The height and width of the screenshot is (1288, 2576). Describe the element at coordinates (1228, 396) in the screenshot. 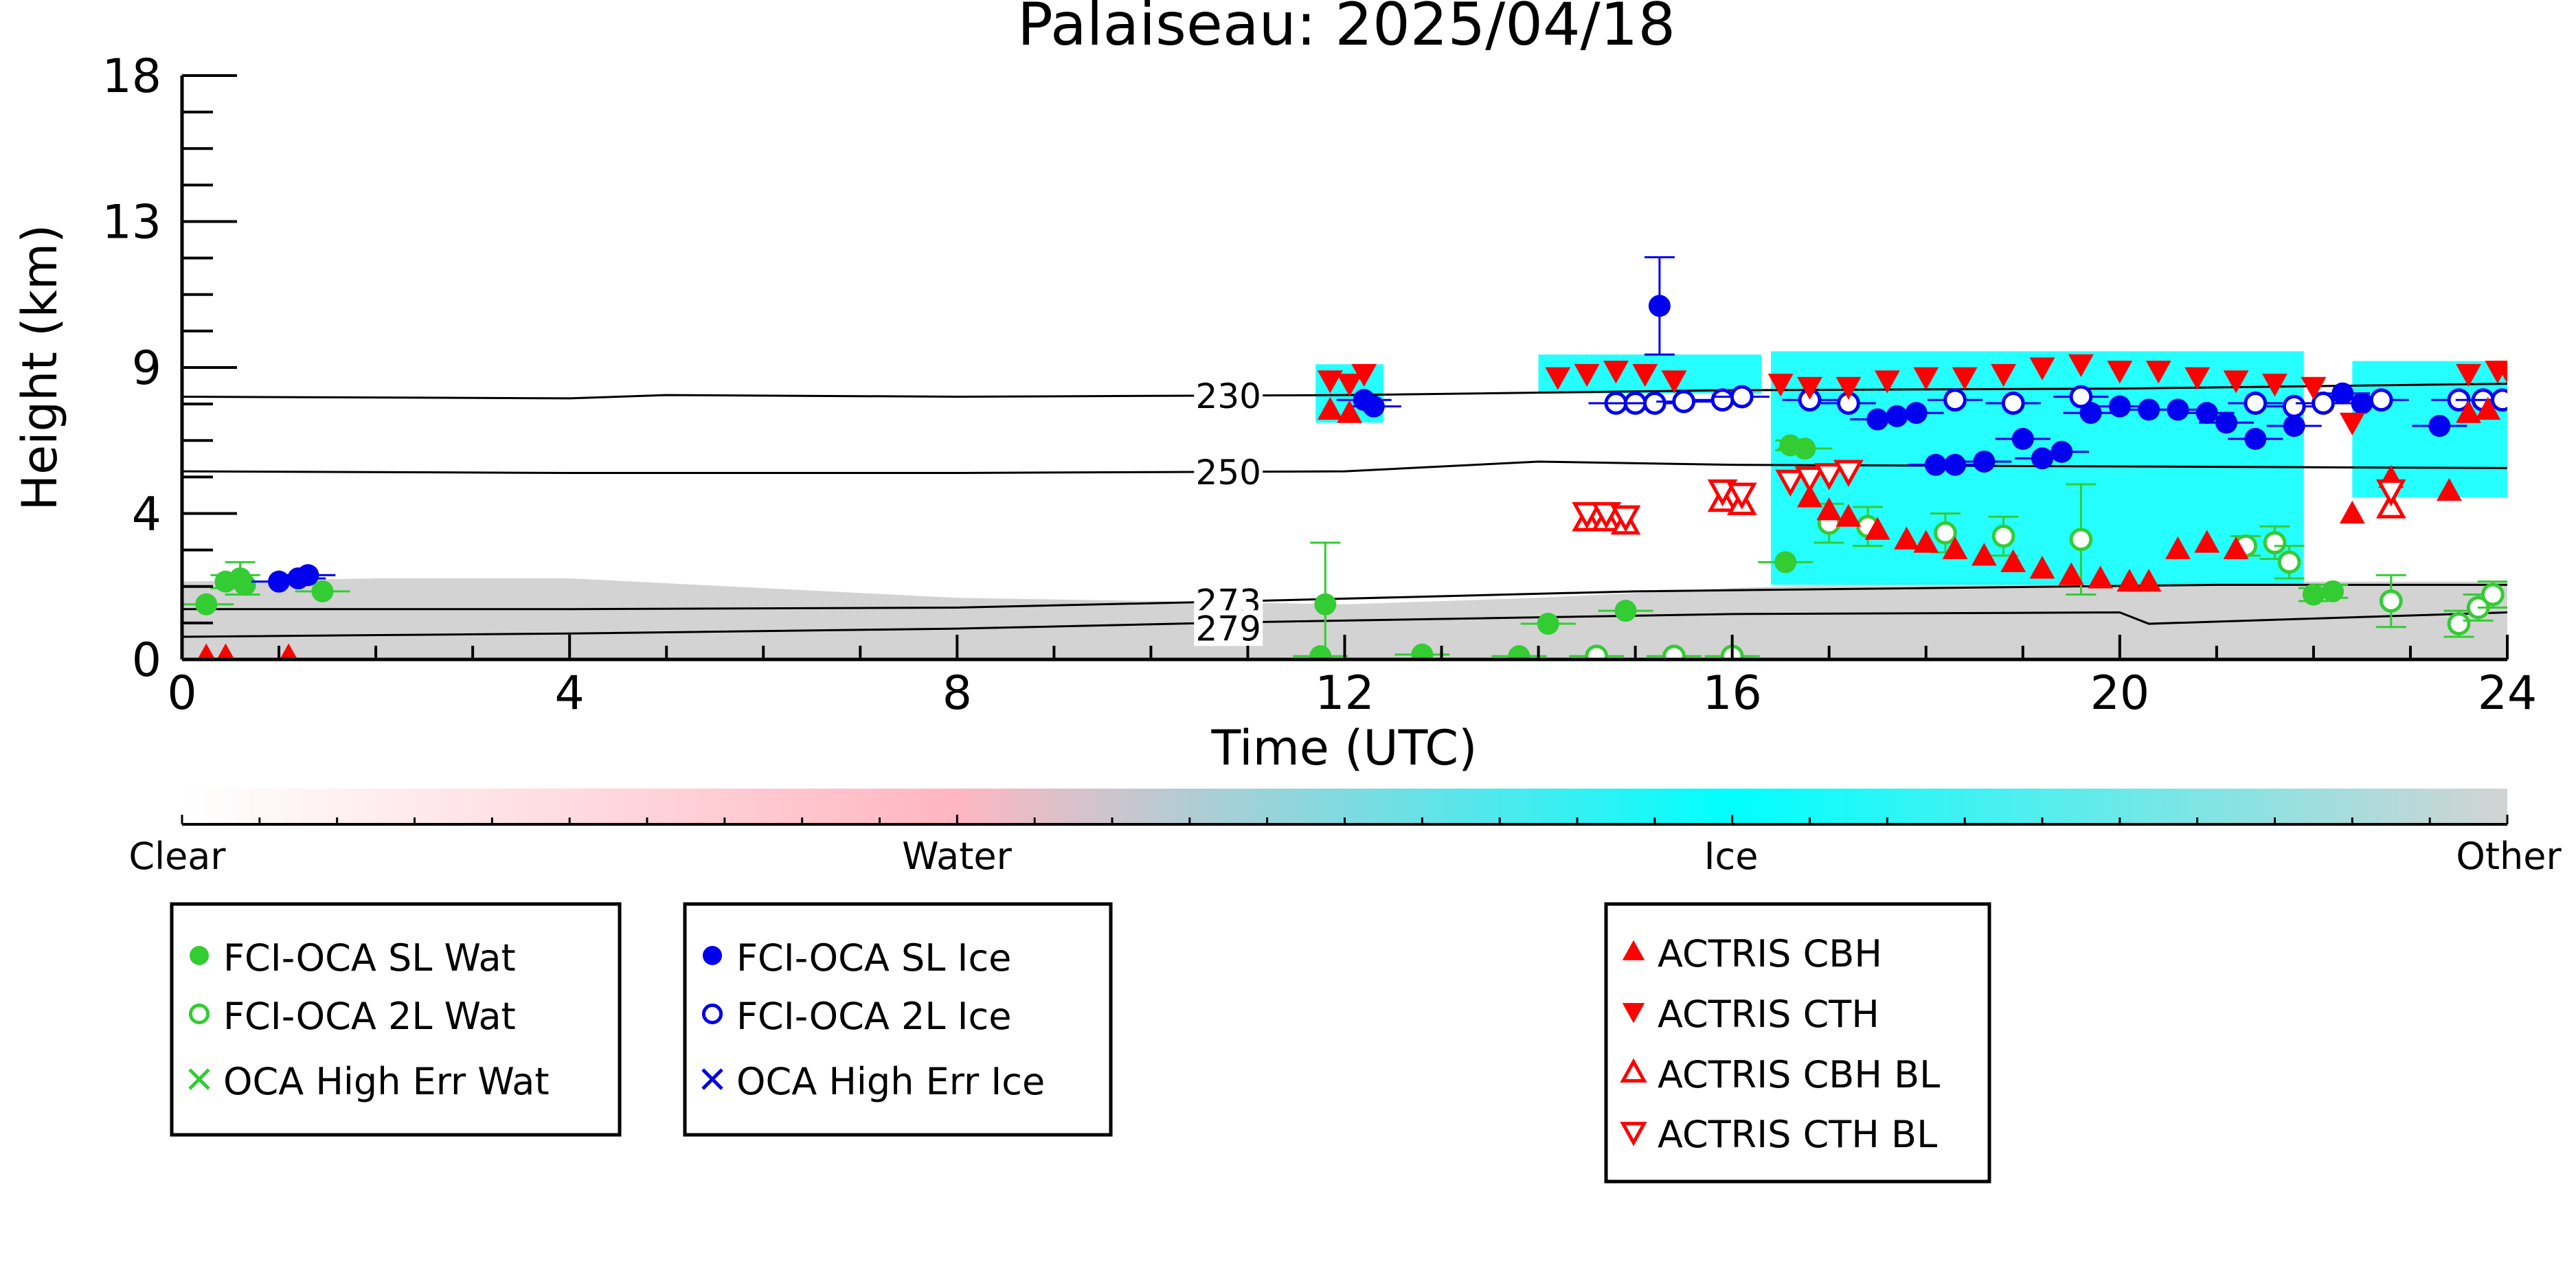

I see `isotherm-label: 230` at that location.